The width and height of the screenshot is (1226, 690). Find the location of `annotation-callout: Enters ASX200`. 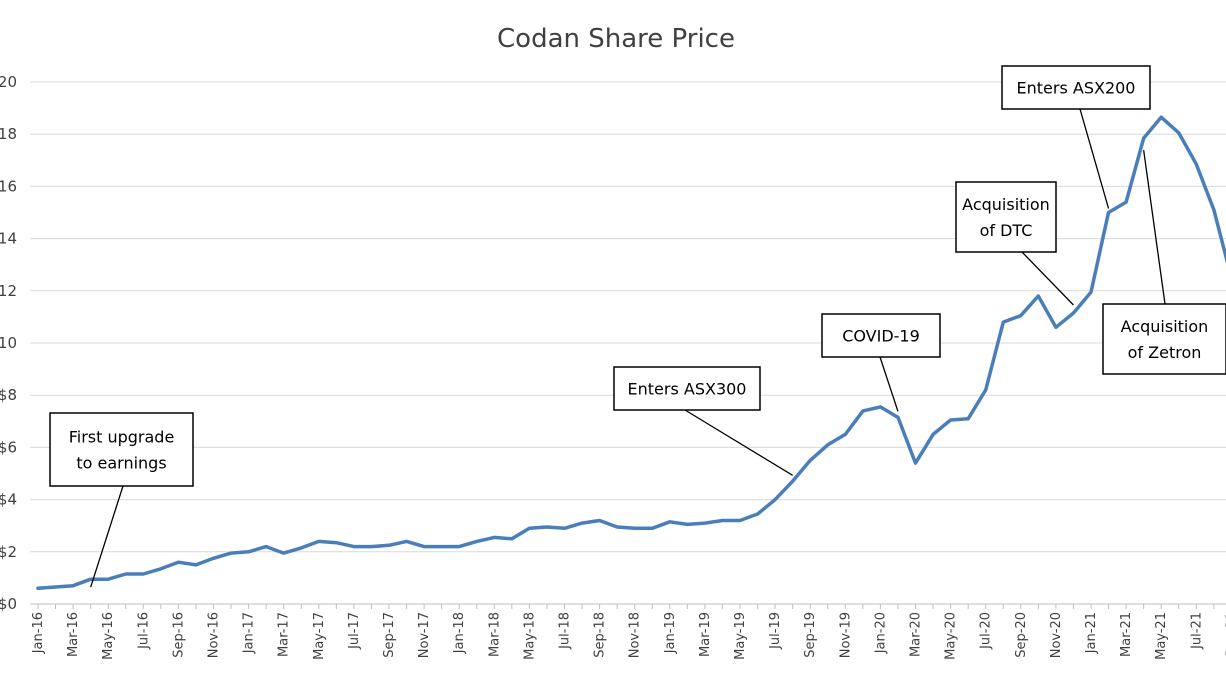

annotation-callout: Enters ASX200 is located at coordinates (1076, 137).